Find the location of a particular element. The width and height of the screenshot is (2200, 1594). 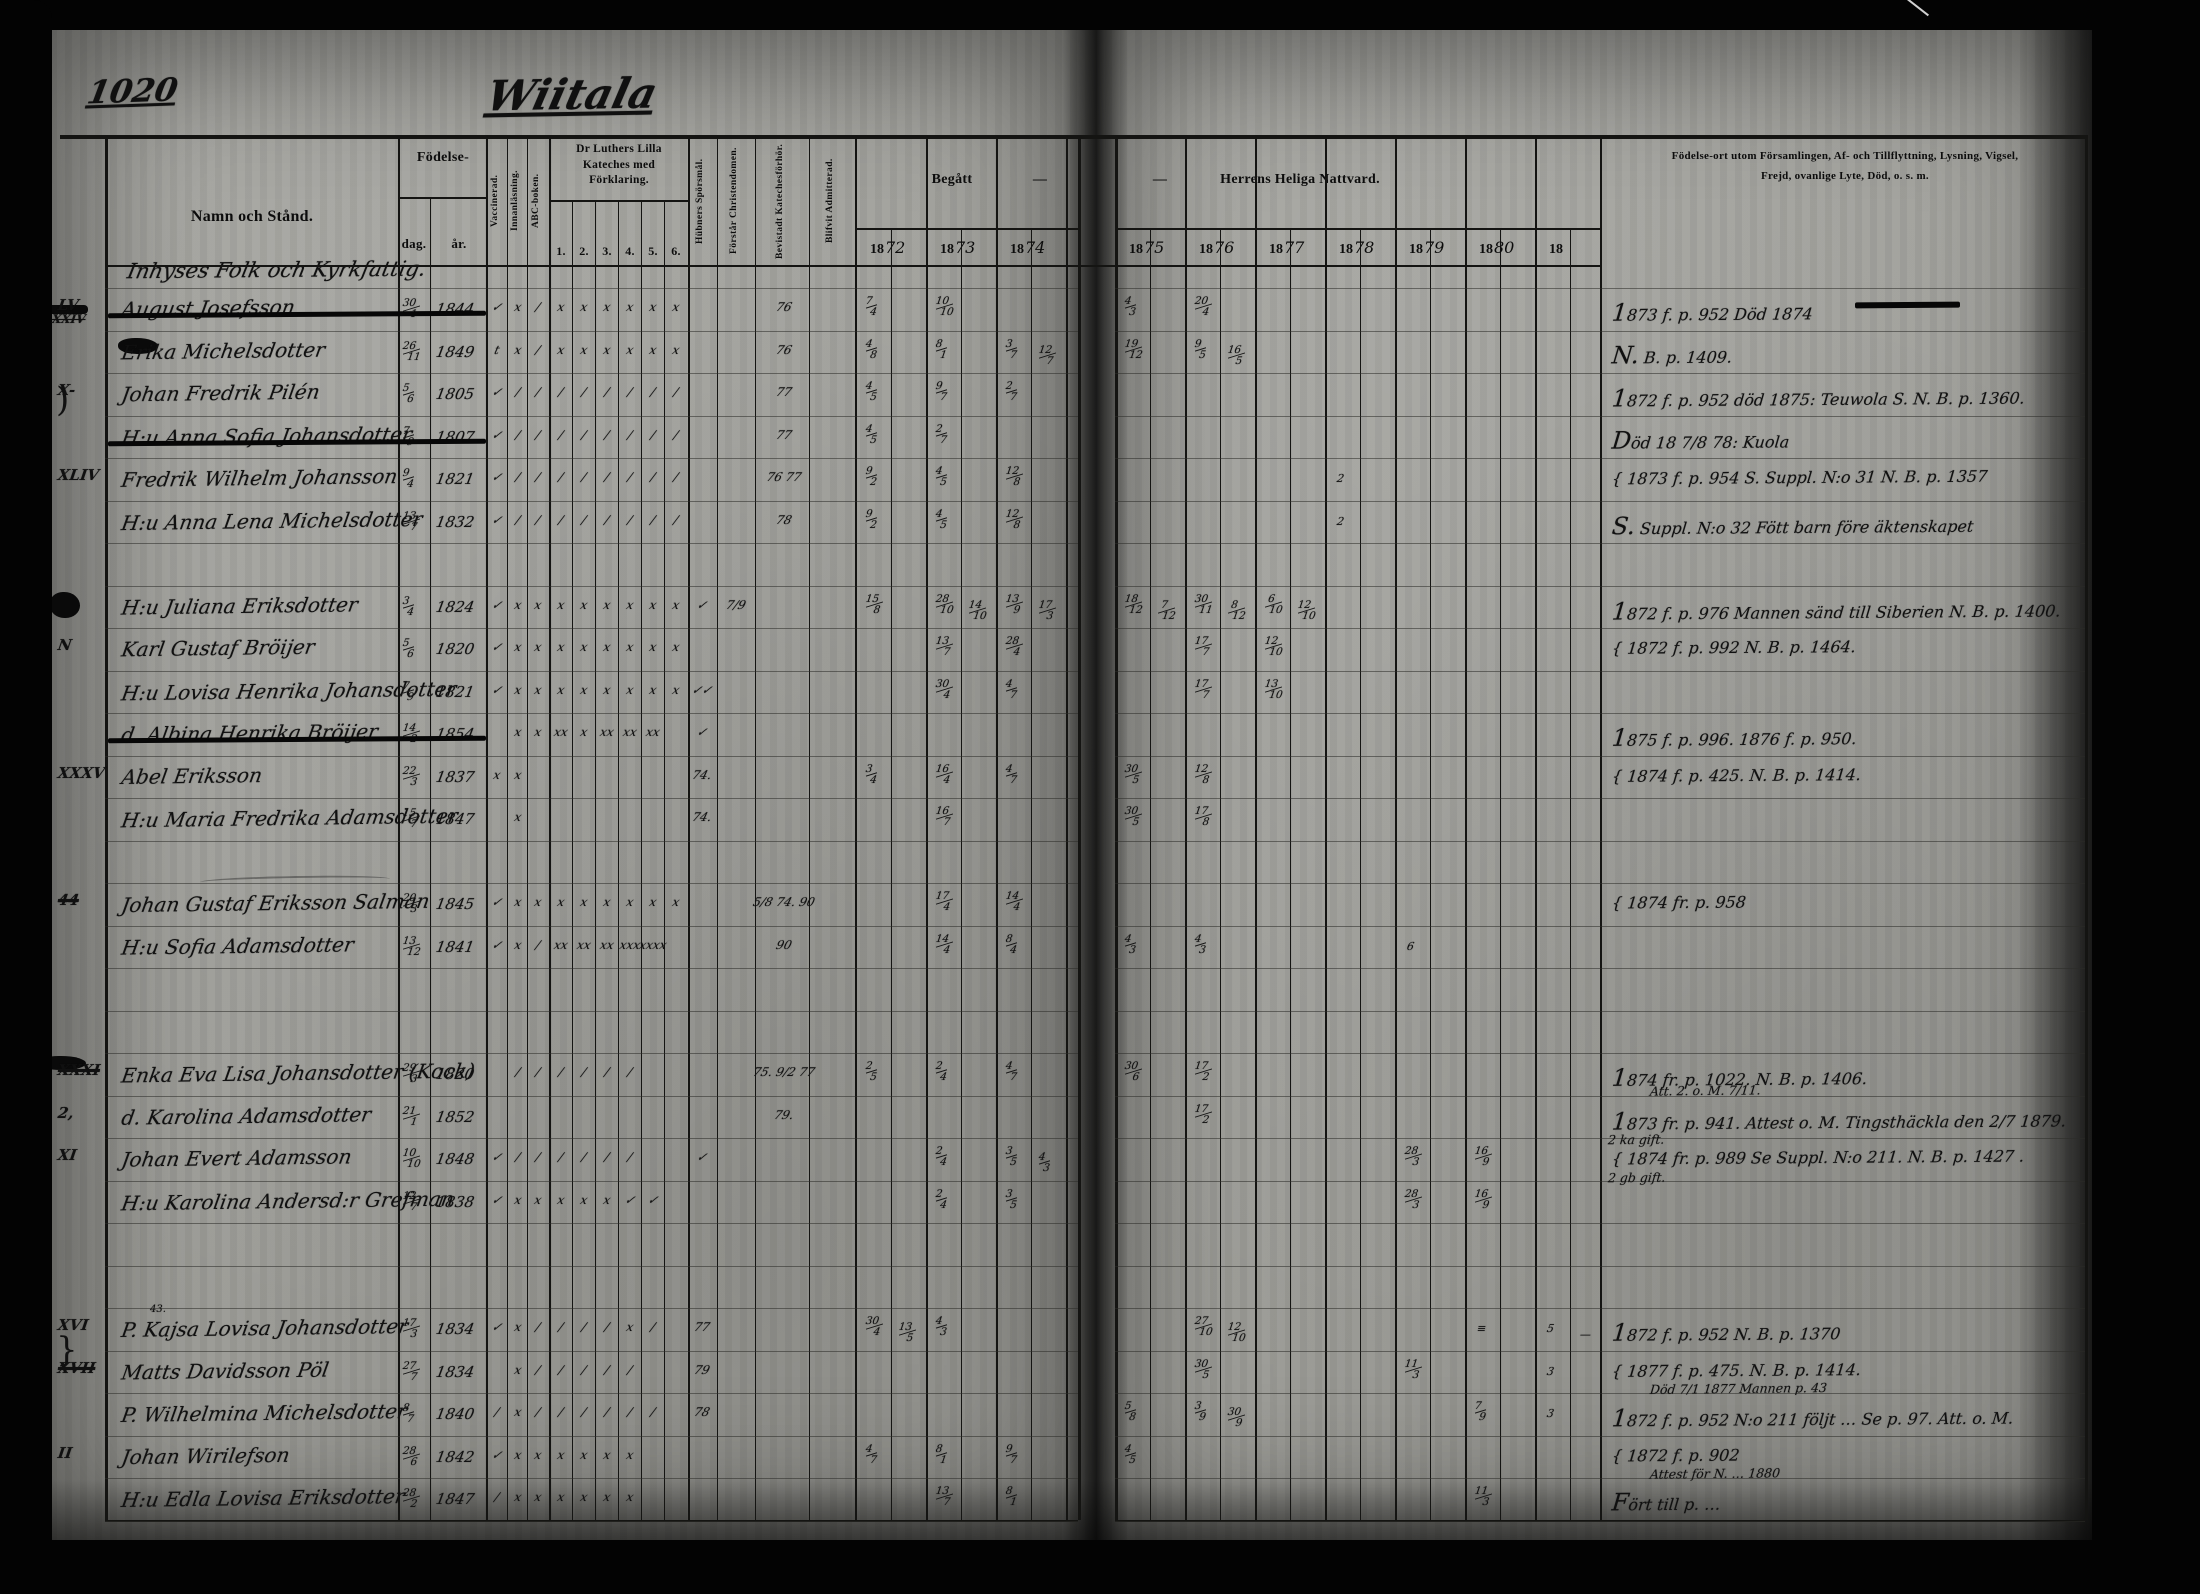

annotation-note-small: Attest för N. … 1880 is located at coordinates (1715, 1473).